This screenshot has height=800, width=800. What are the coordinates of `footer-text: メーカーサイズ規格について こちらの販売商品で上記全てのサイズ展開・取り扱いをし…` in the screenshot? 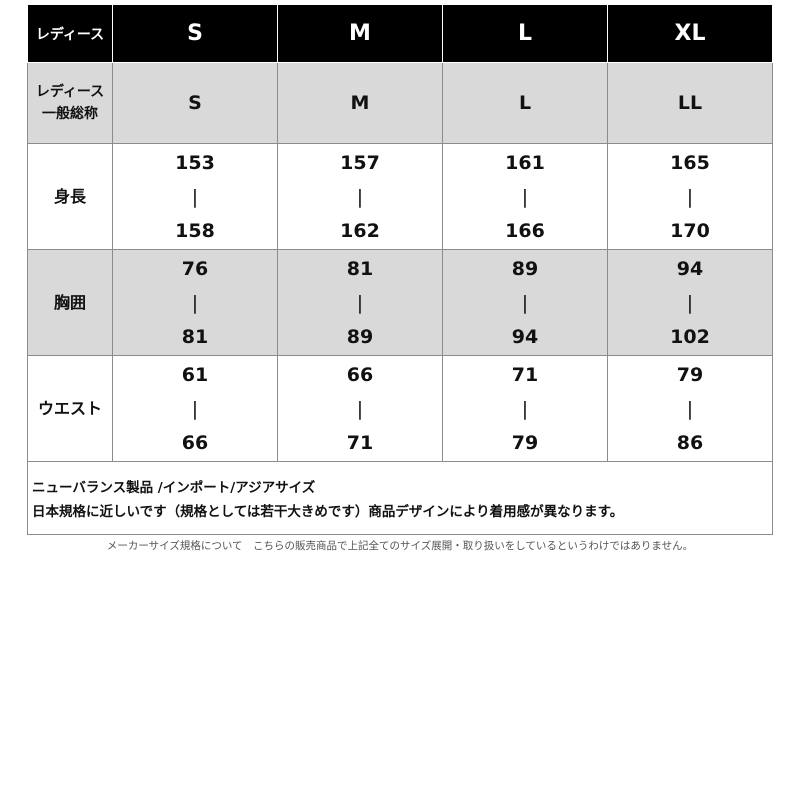 It's located at (400, 546).